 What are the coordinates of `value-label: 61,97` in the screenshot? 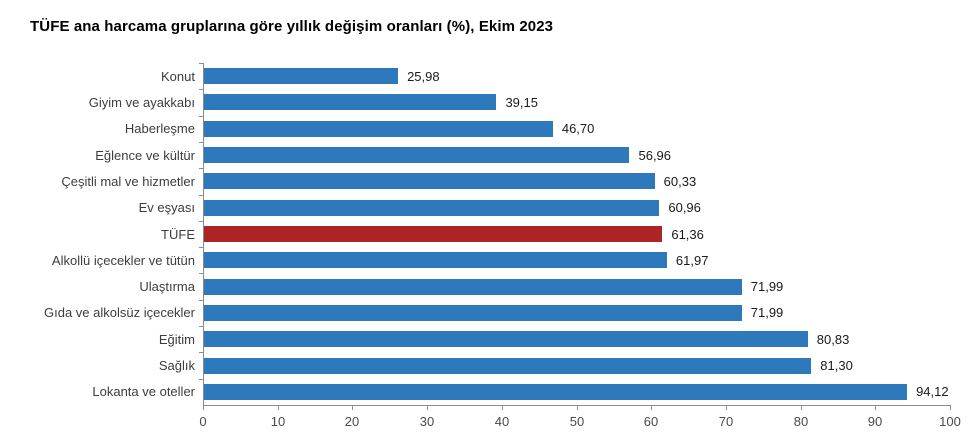 It's located at (692, 260).